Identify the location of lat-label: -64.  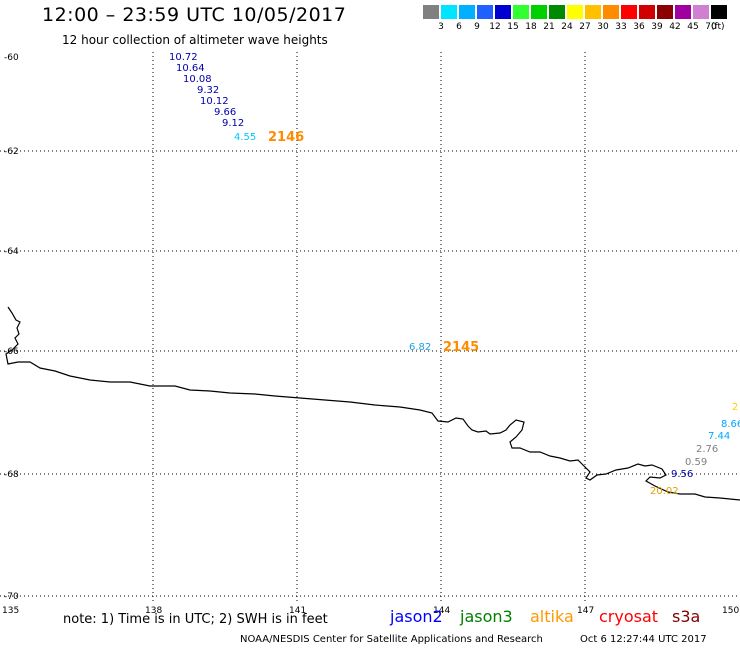
(11, 252).